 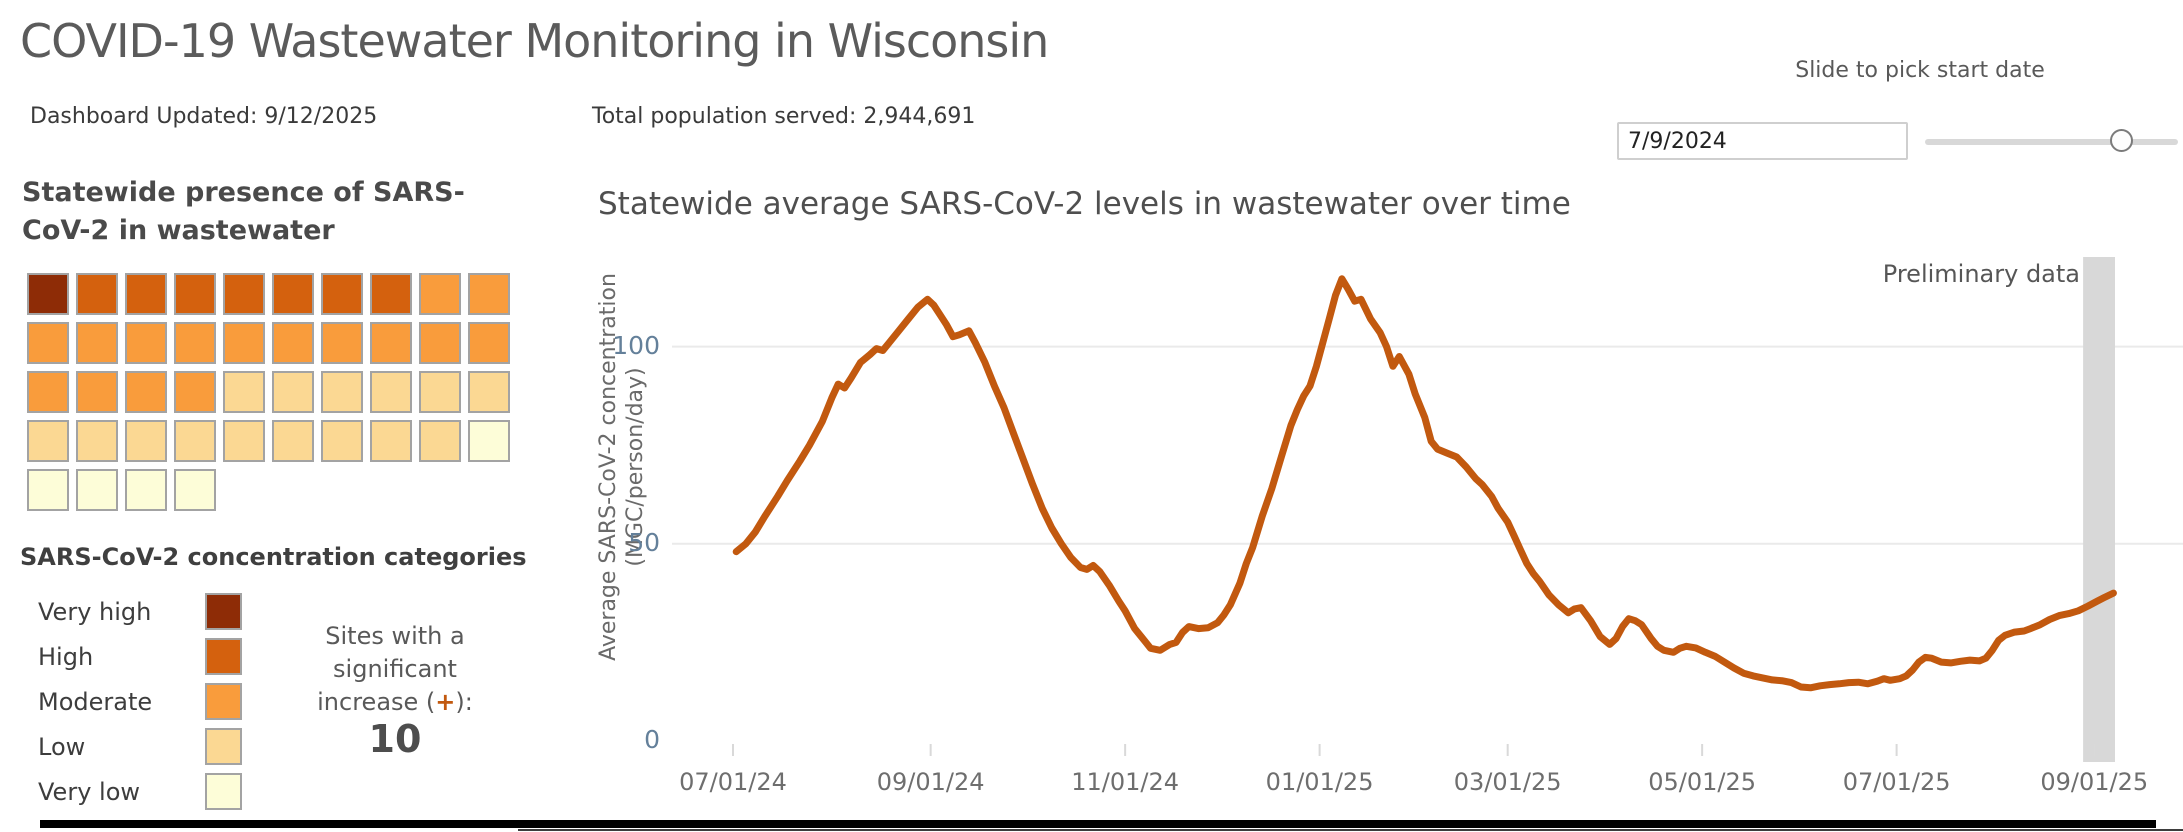 I want to click on legend-item-very_low: Very low, so click(x=140, y=791).